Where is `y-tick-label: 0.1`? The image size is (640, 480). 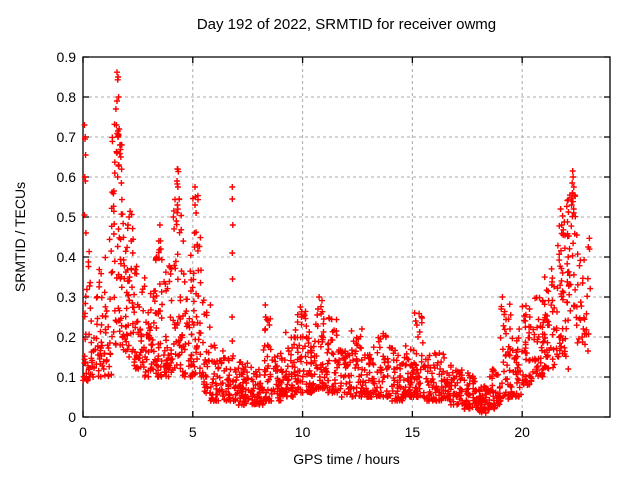
y-tick-label: 0.1 is located at coordinates (67, 377).